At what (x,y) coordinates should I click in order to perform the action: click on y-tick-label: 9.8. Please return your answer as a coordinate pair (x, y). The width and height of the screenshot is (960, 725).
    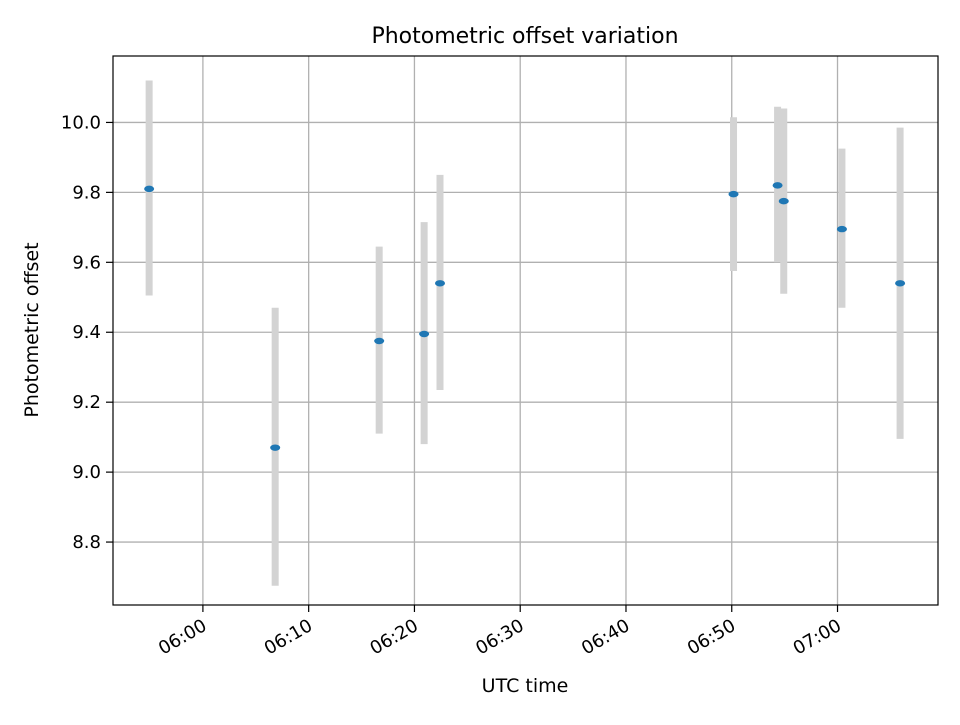
    Looking at the image, I should click on (86, 192).